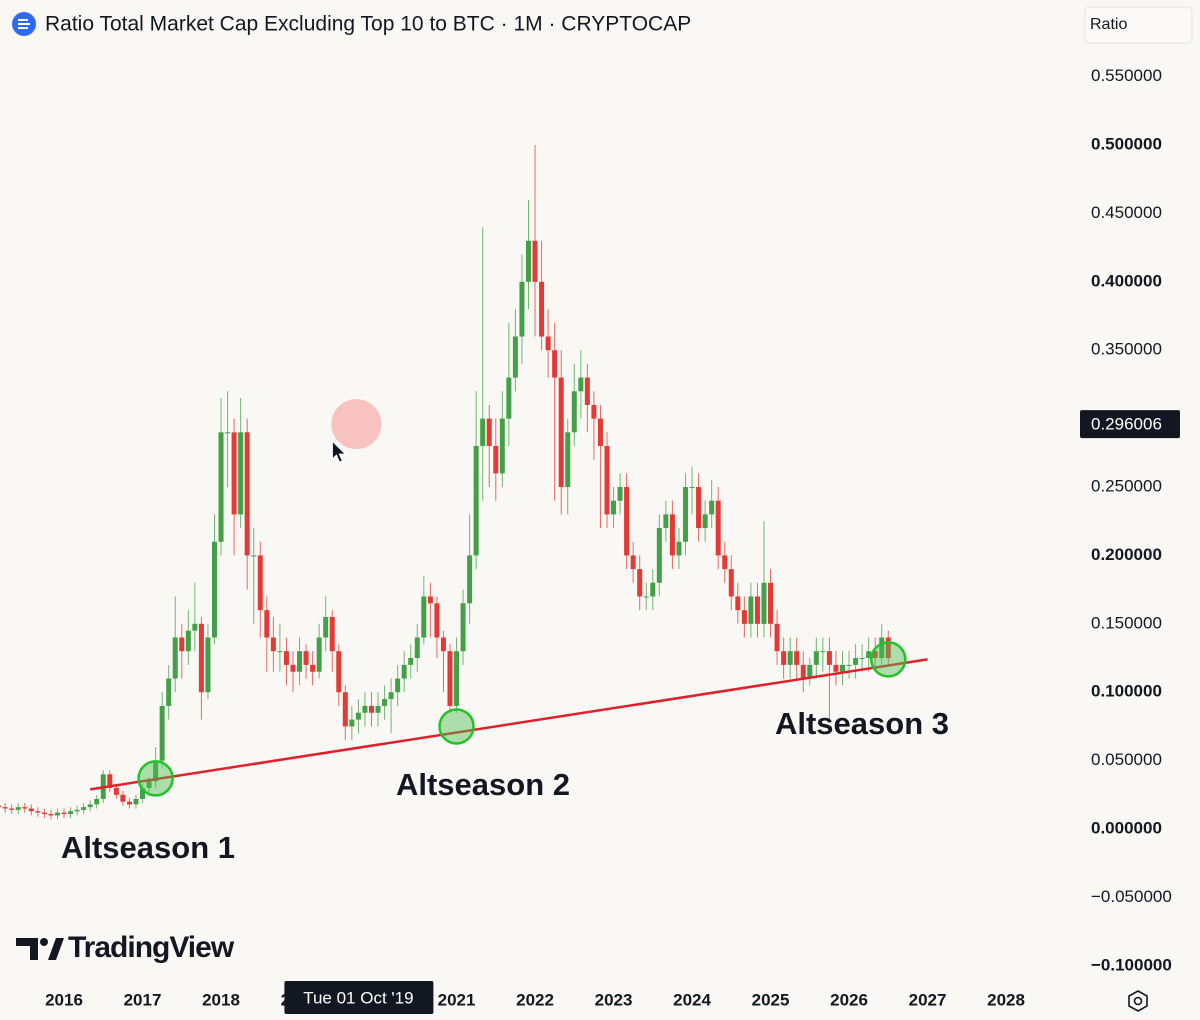 This screenshot has height=1020, width=1200. I want to click on y-tick-label: 0.550000, so click(1126, 75).